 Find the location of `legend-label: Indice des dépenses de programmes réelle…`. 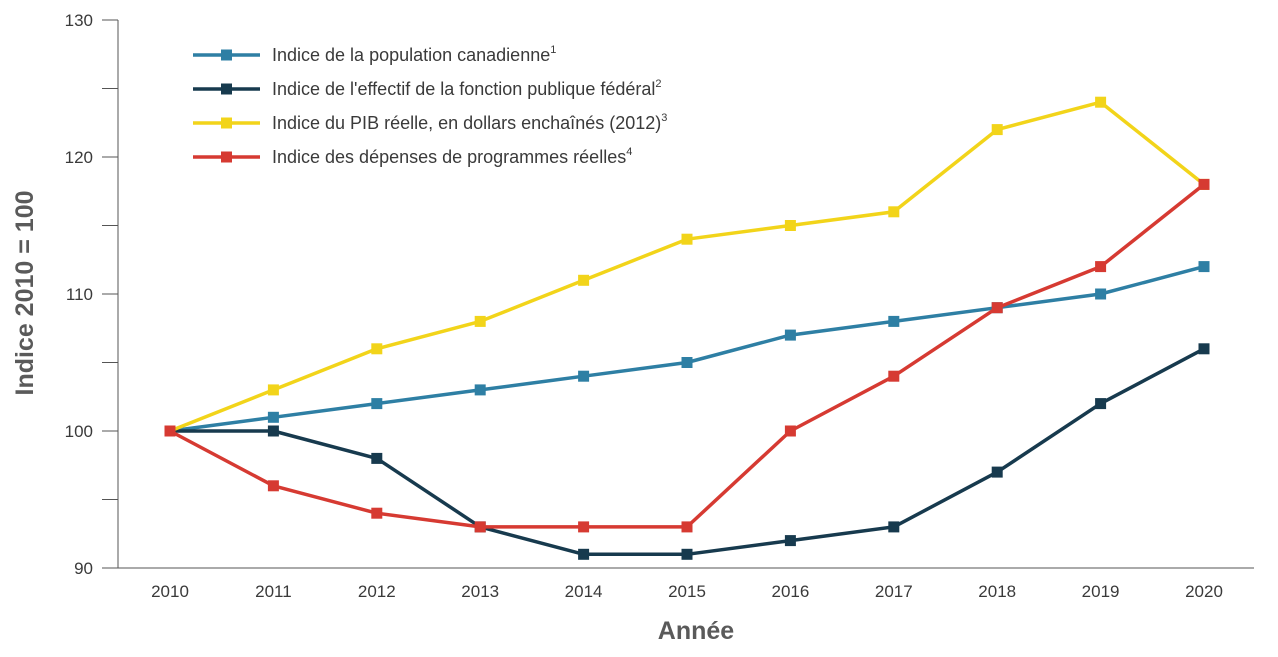

legend-label: Indice des dépenses de programmes réelle… is located at coordinates (452, 156).